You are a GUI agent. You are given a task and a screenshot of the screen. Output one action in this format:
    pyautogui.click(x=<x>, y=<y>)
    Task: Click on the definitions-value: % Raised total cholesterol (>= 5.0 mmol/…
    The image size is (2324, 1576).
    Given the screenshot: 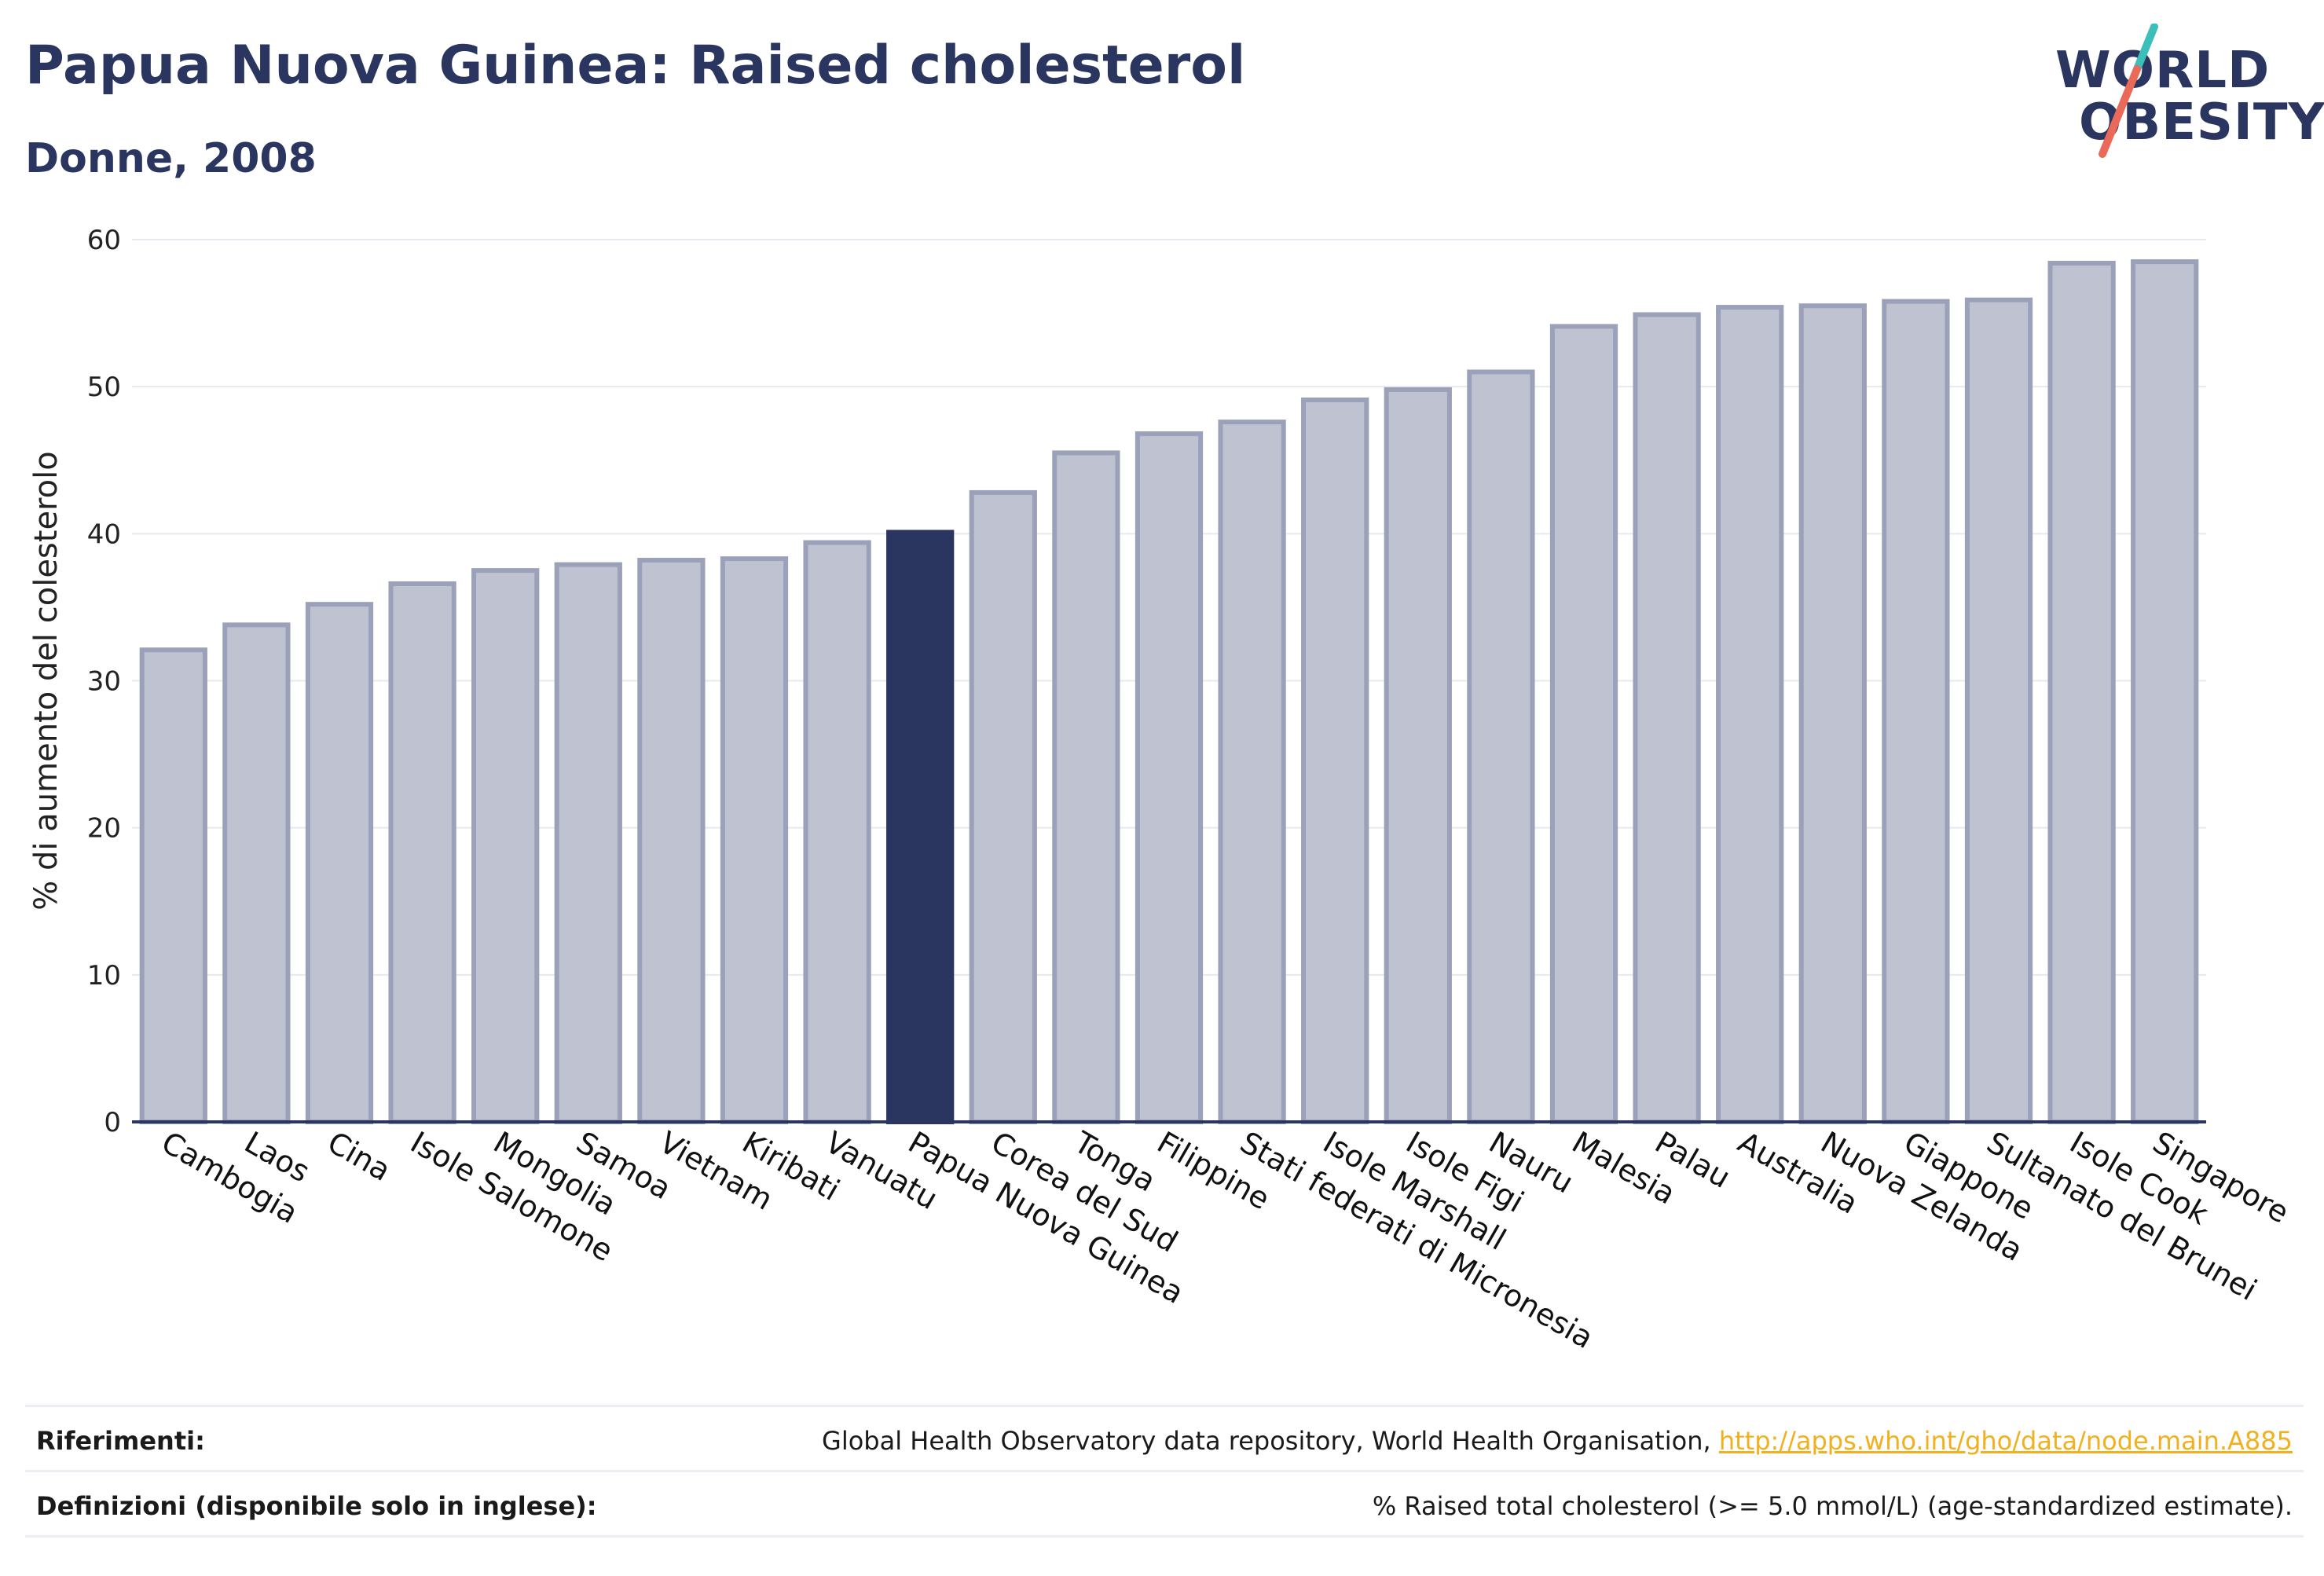 What is the action you would take?
    pyautogui.click(x=1832, y=1506)
    